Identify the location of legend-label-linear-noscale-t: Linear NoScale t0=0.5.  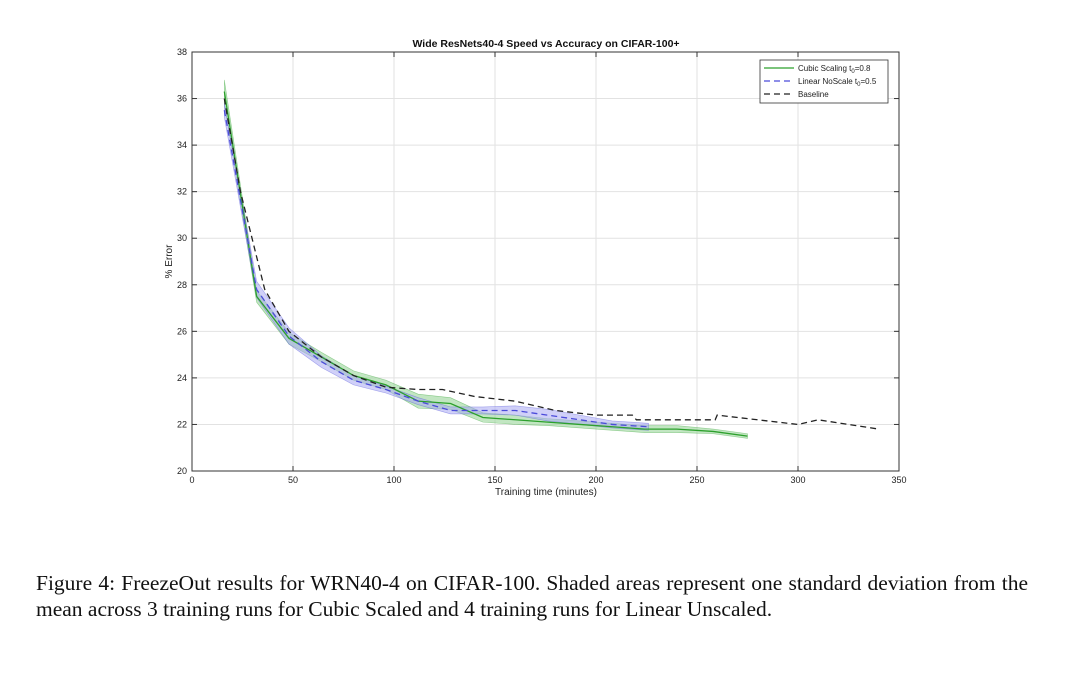
(837, 82).